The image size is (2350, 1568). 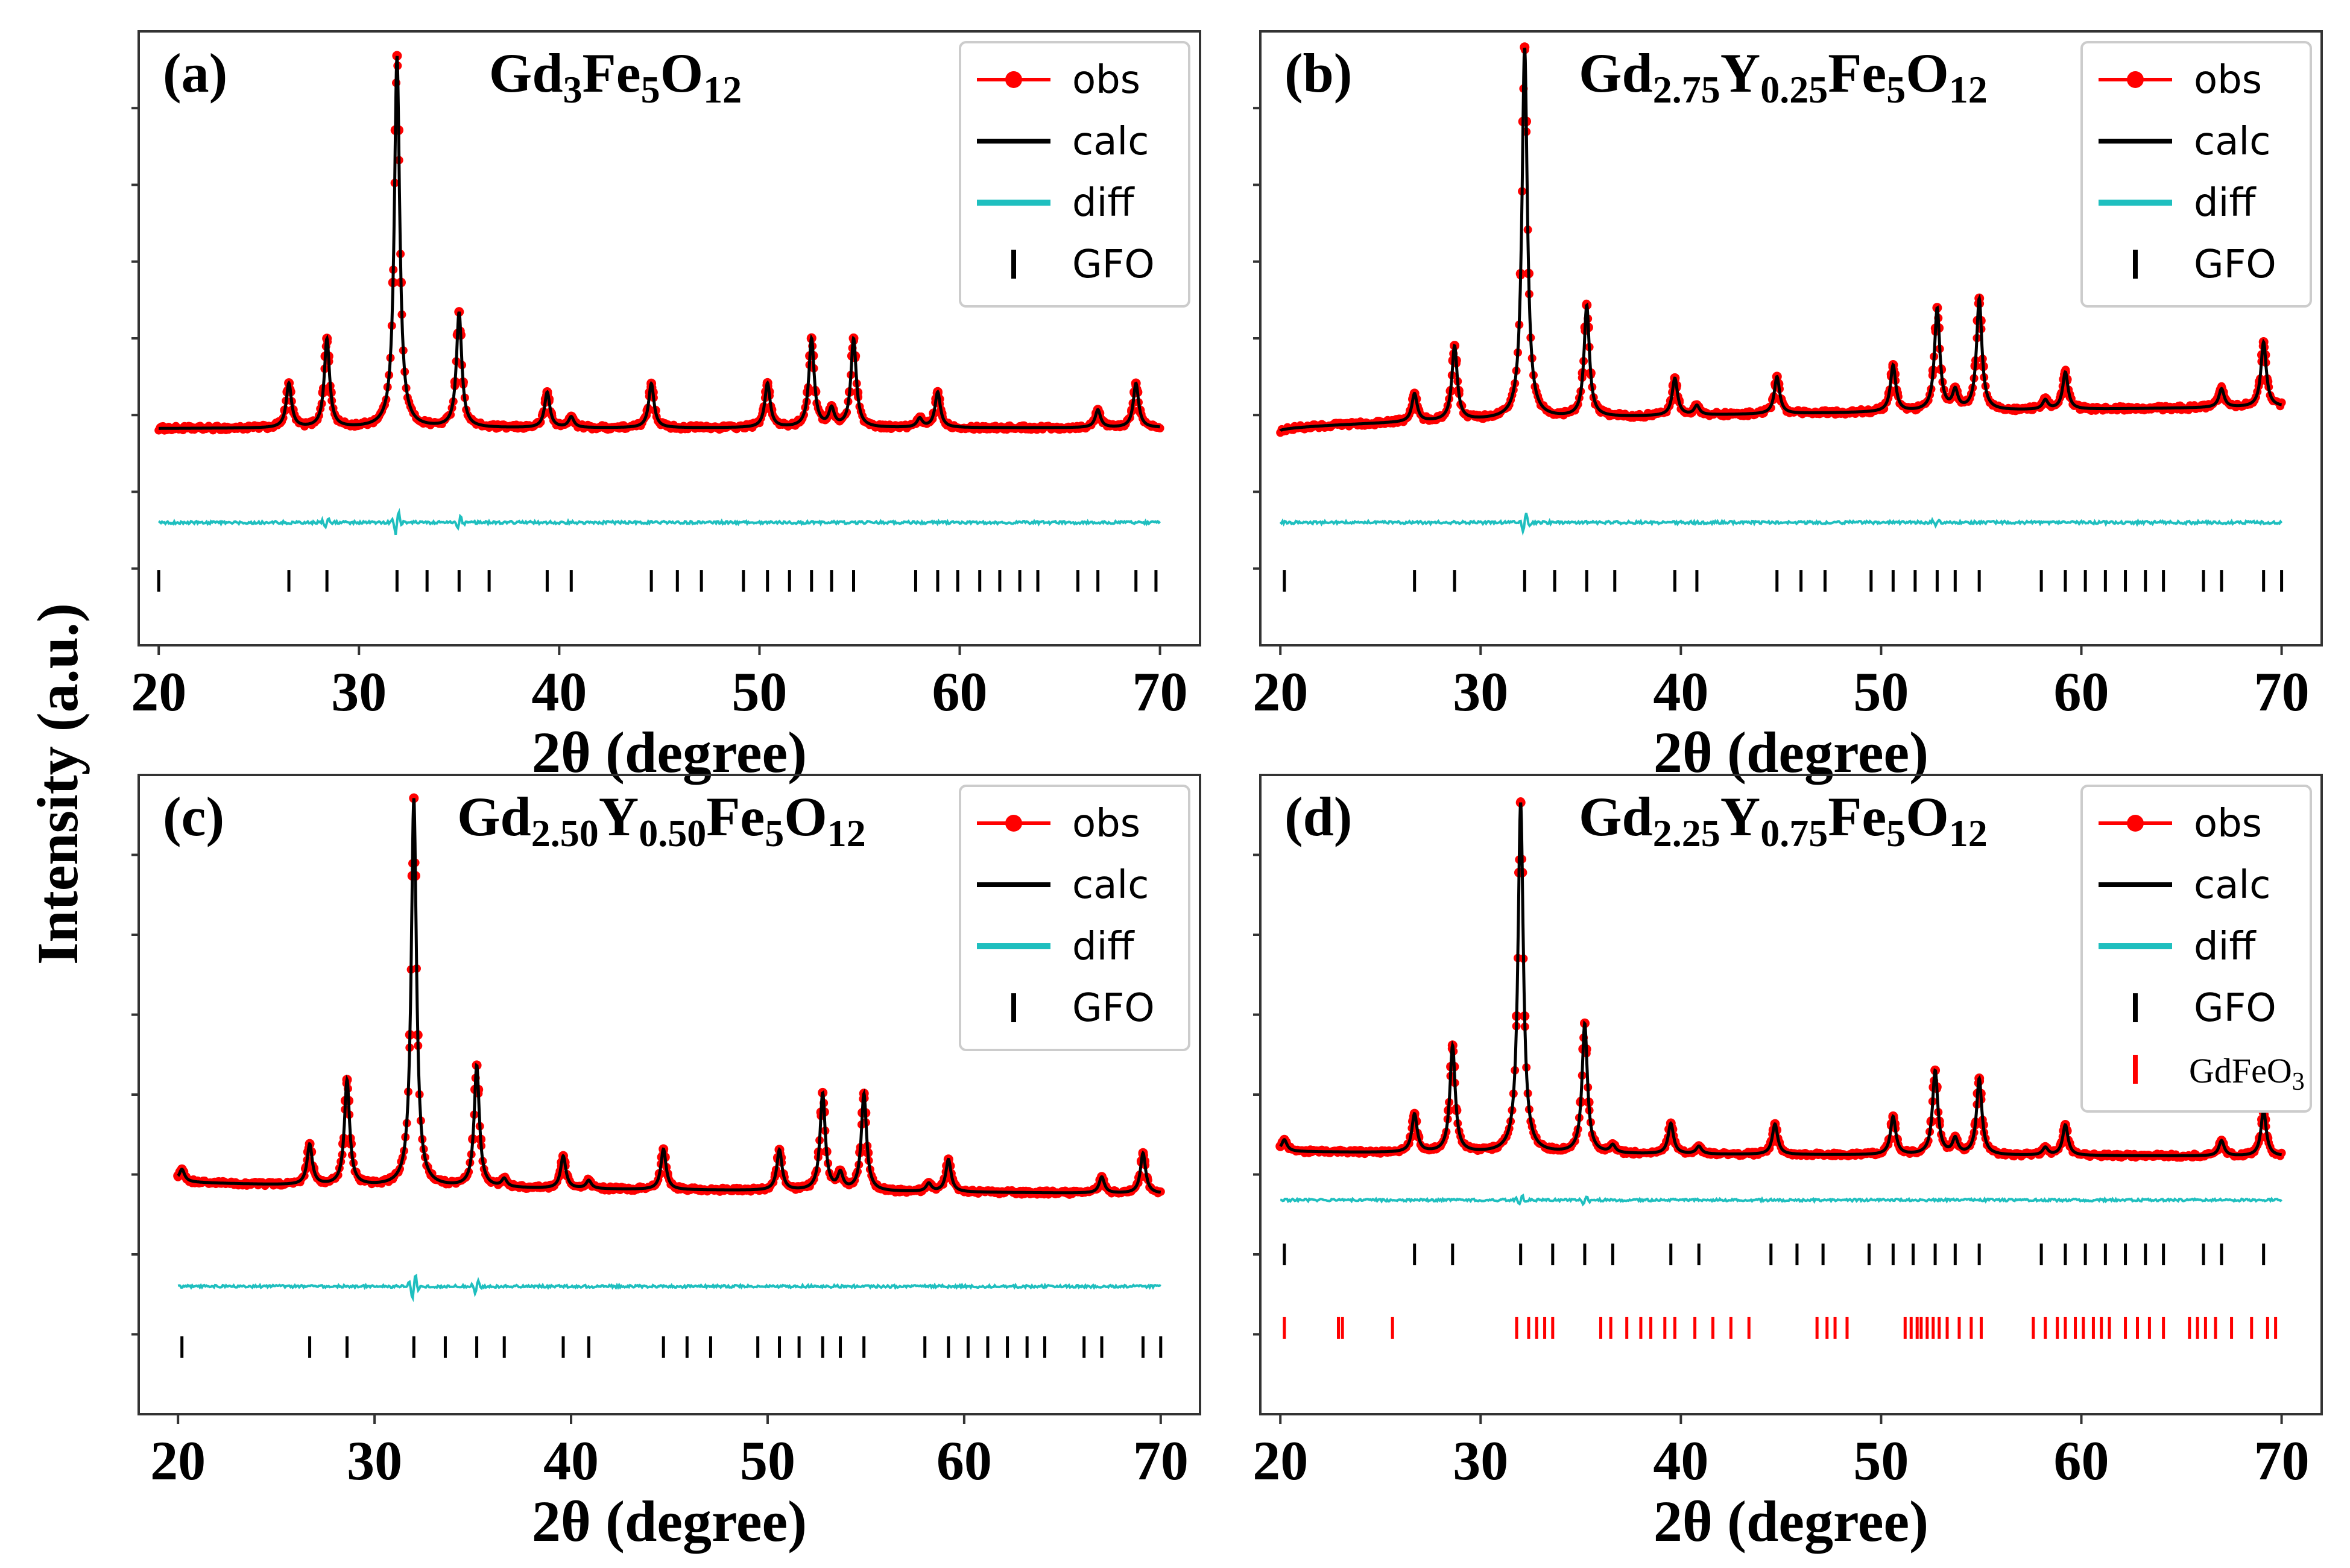 I want to click on compound-formula: Gd2.25Y0.75Fe5O12, so click(x=1783, y=820).